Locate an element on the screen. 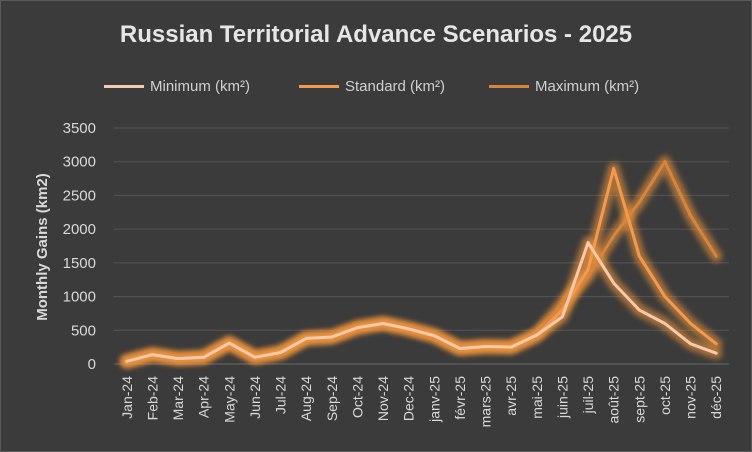 The width and height of the screenshot is (752, 452). x-tick-label: nov-25 is located at coordinates (691, 397).